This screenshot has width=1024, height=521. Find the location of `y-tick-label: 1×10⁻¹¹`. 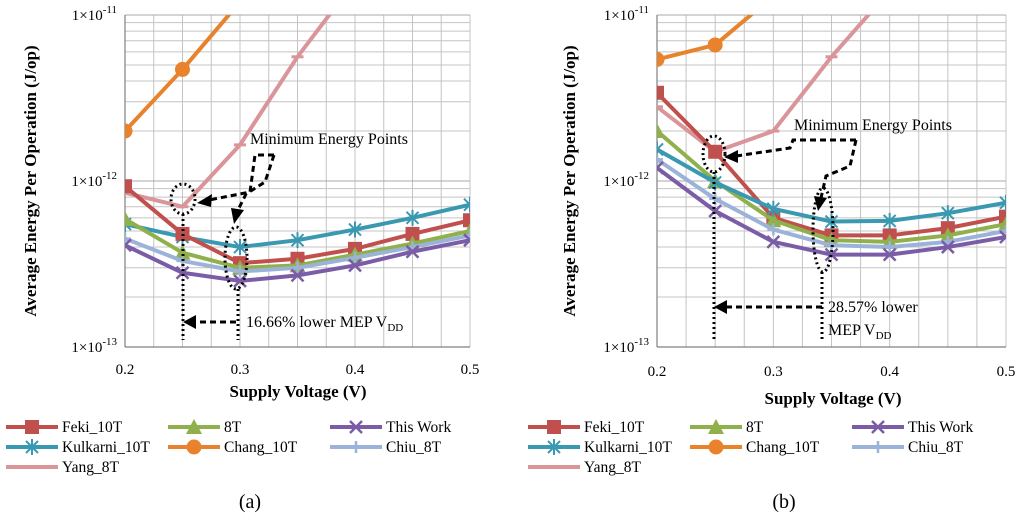

y-tick-label: 1×10⁻¹¹ is located at coordinates (626, 14).